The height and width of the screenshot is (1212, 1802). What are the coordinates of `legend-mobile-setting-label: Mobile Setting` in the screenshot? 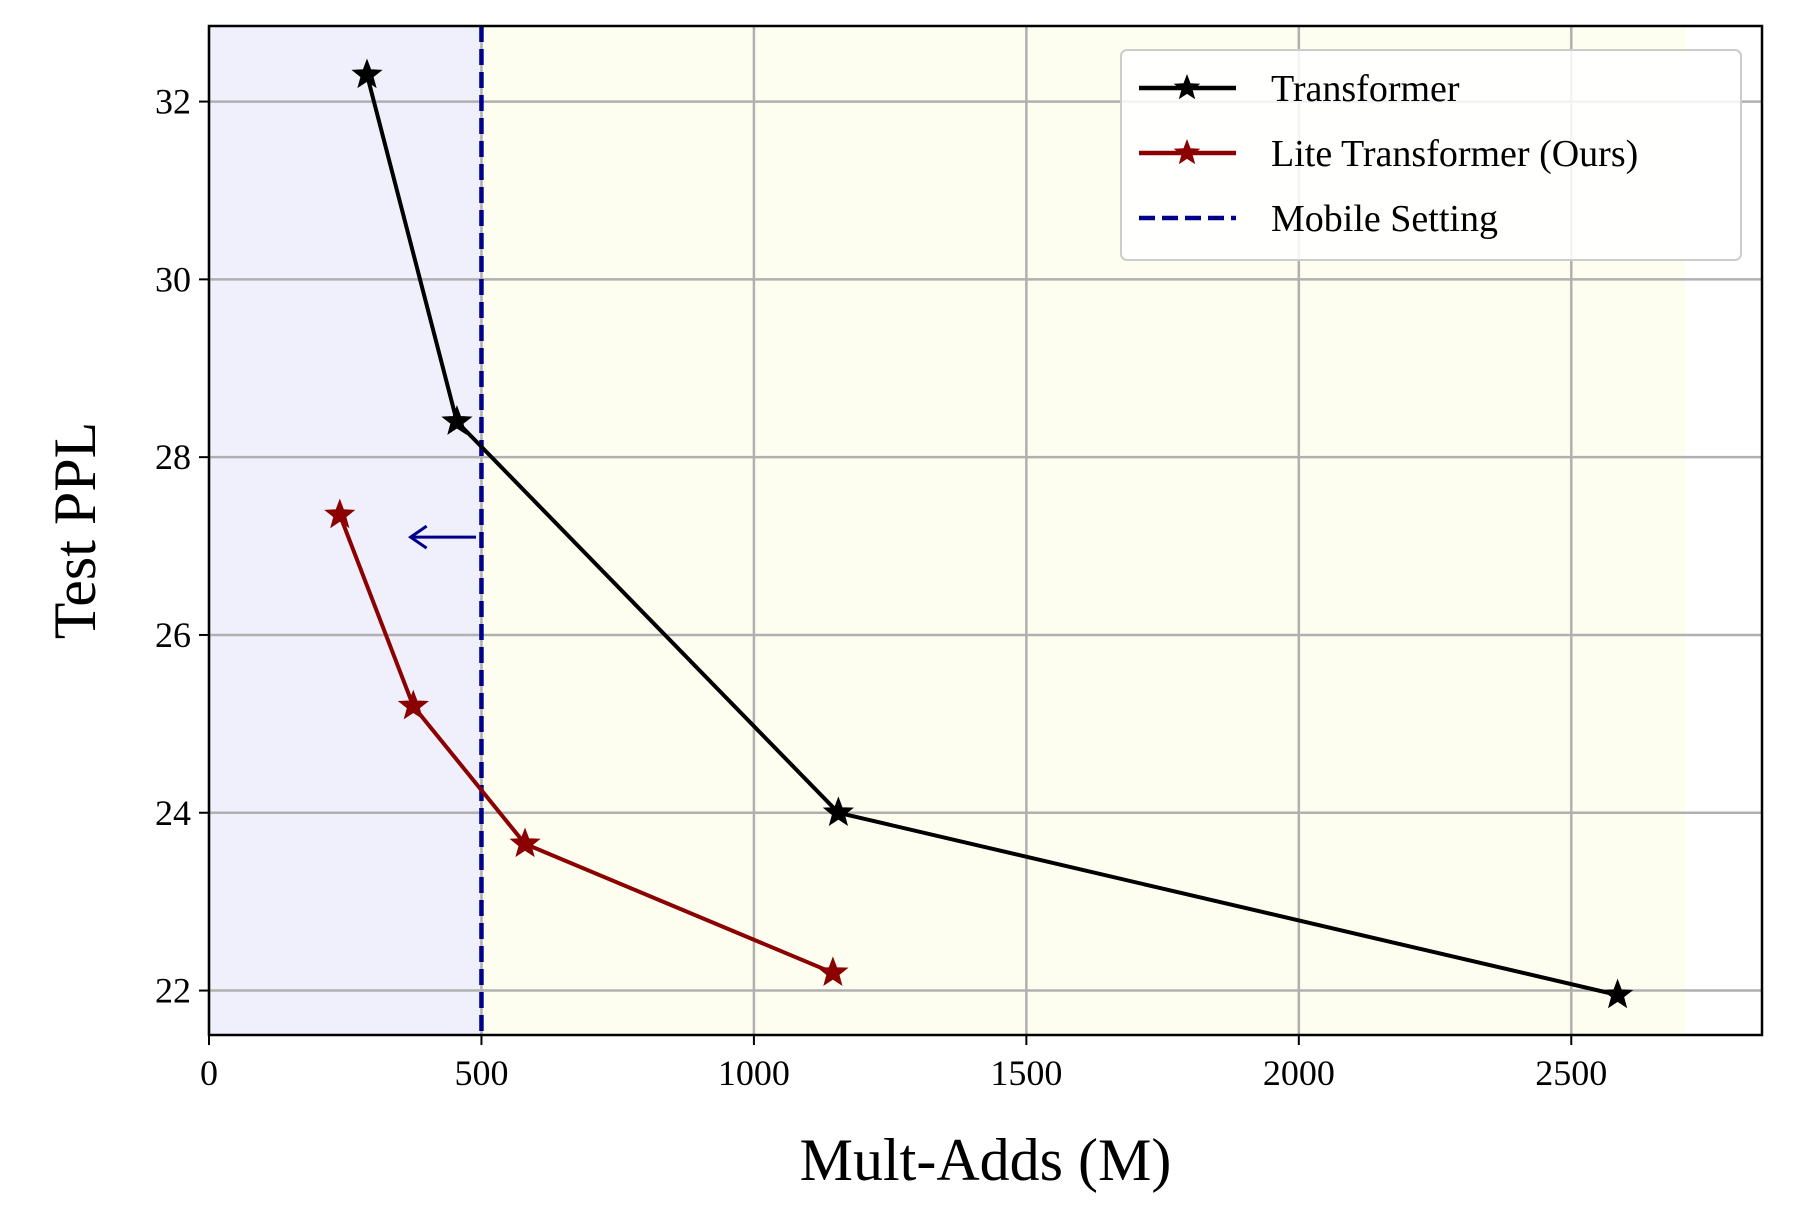 It's located at (1384, 219).